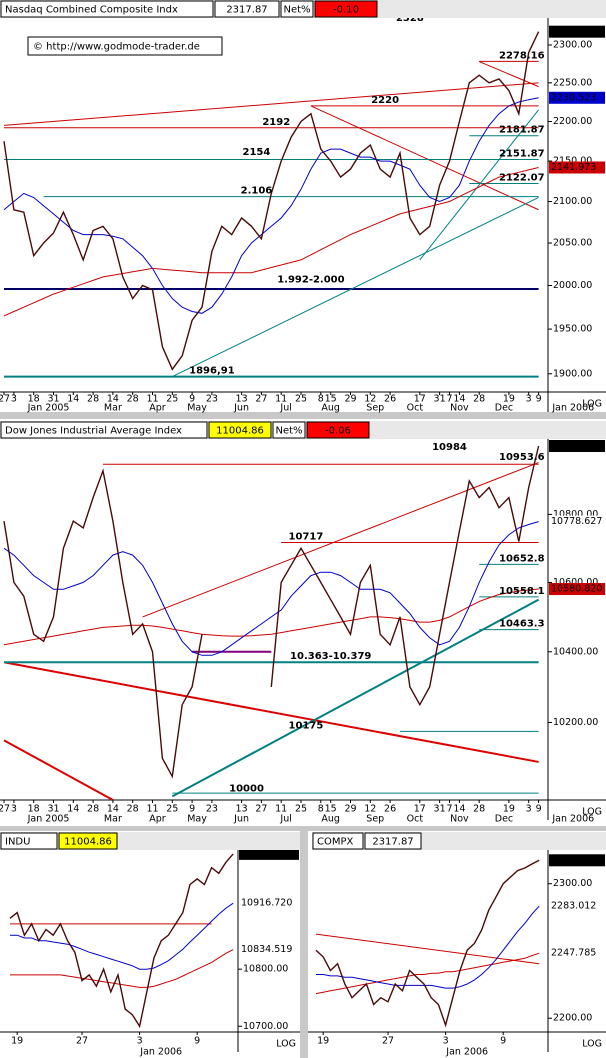  I want to click on x-tick-label: 15, so click(331, 399).